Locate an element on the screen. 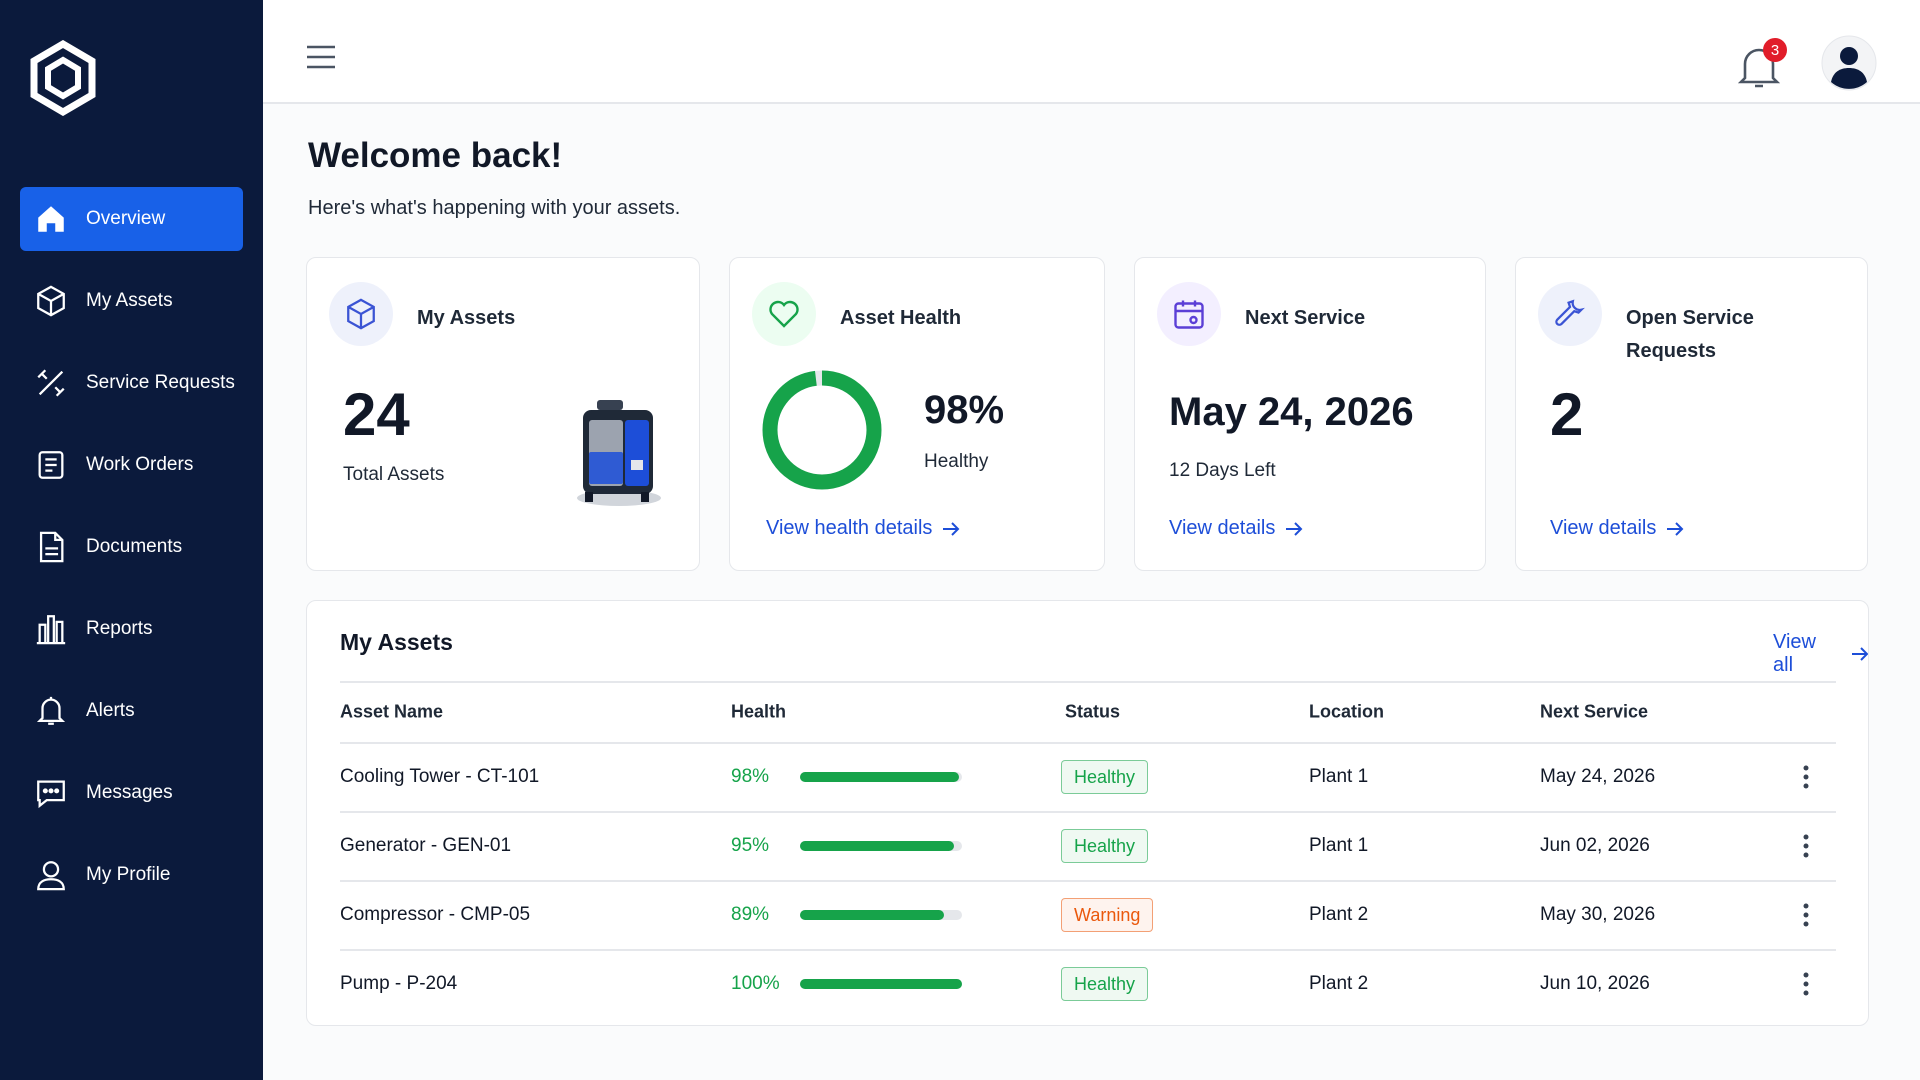 This screenshot has height=1080, width=1920. column-header: Health is located at coordinates (759, 711).